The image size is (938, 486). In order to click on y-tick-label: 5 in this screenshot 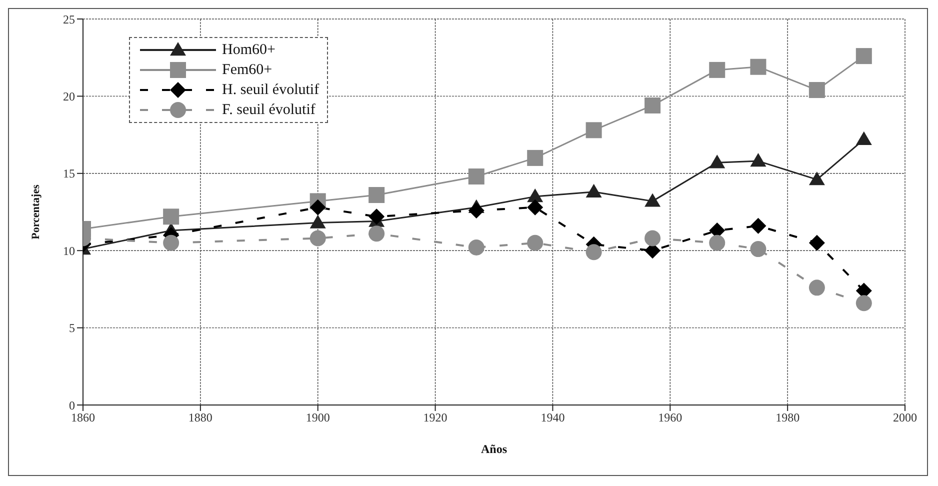, I will do `click(72, 328)`.